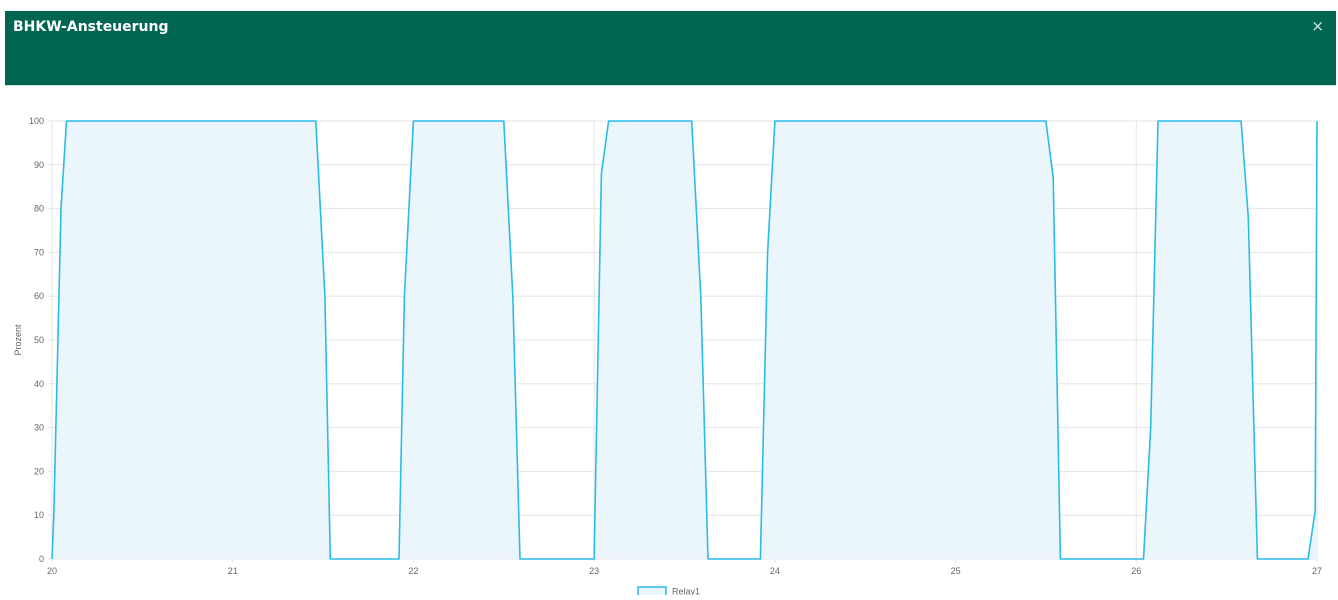 The height and width of the screenshot is (600, 1338). Describe the element at coordinates (775, 571) in the screenshot. I see `x-tick-label: 24` at that location.